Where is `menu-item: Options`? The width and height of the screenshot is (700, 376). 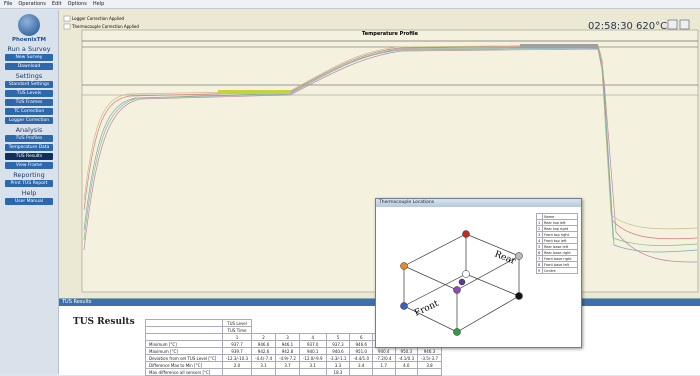 menu-item: Options is located at coordinates (77, 4).